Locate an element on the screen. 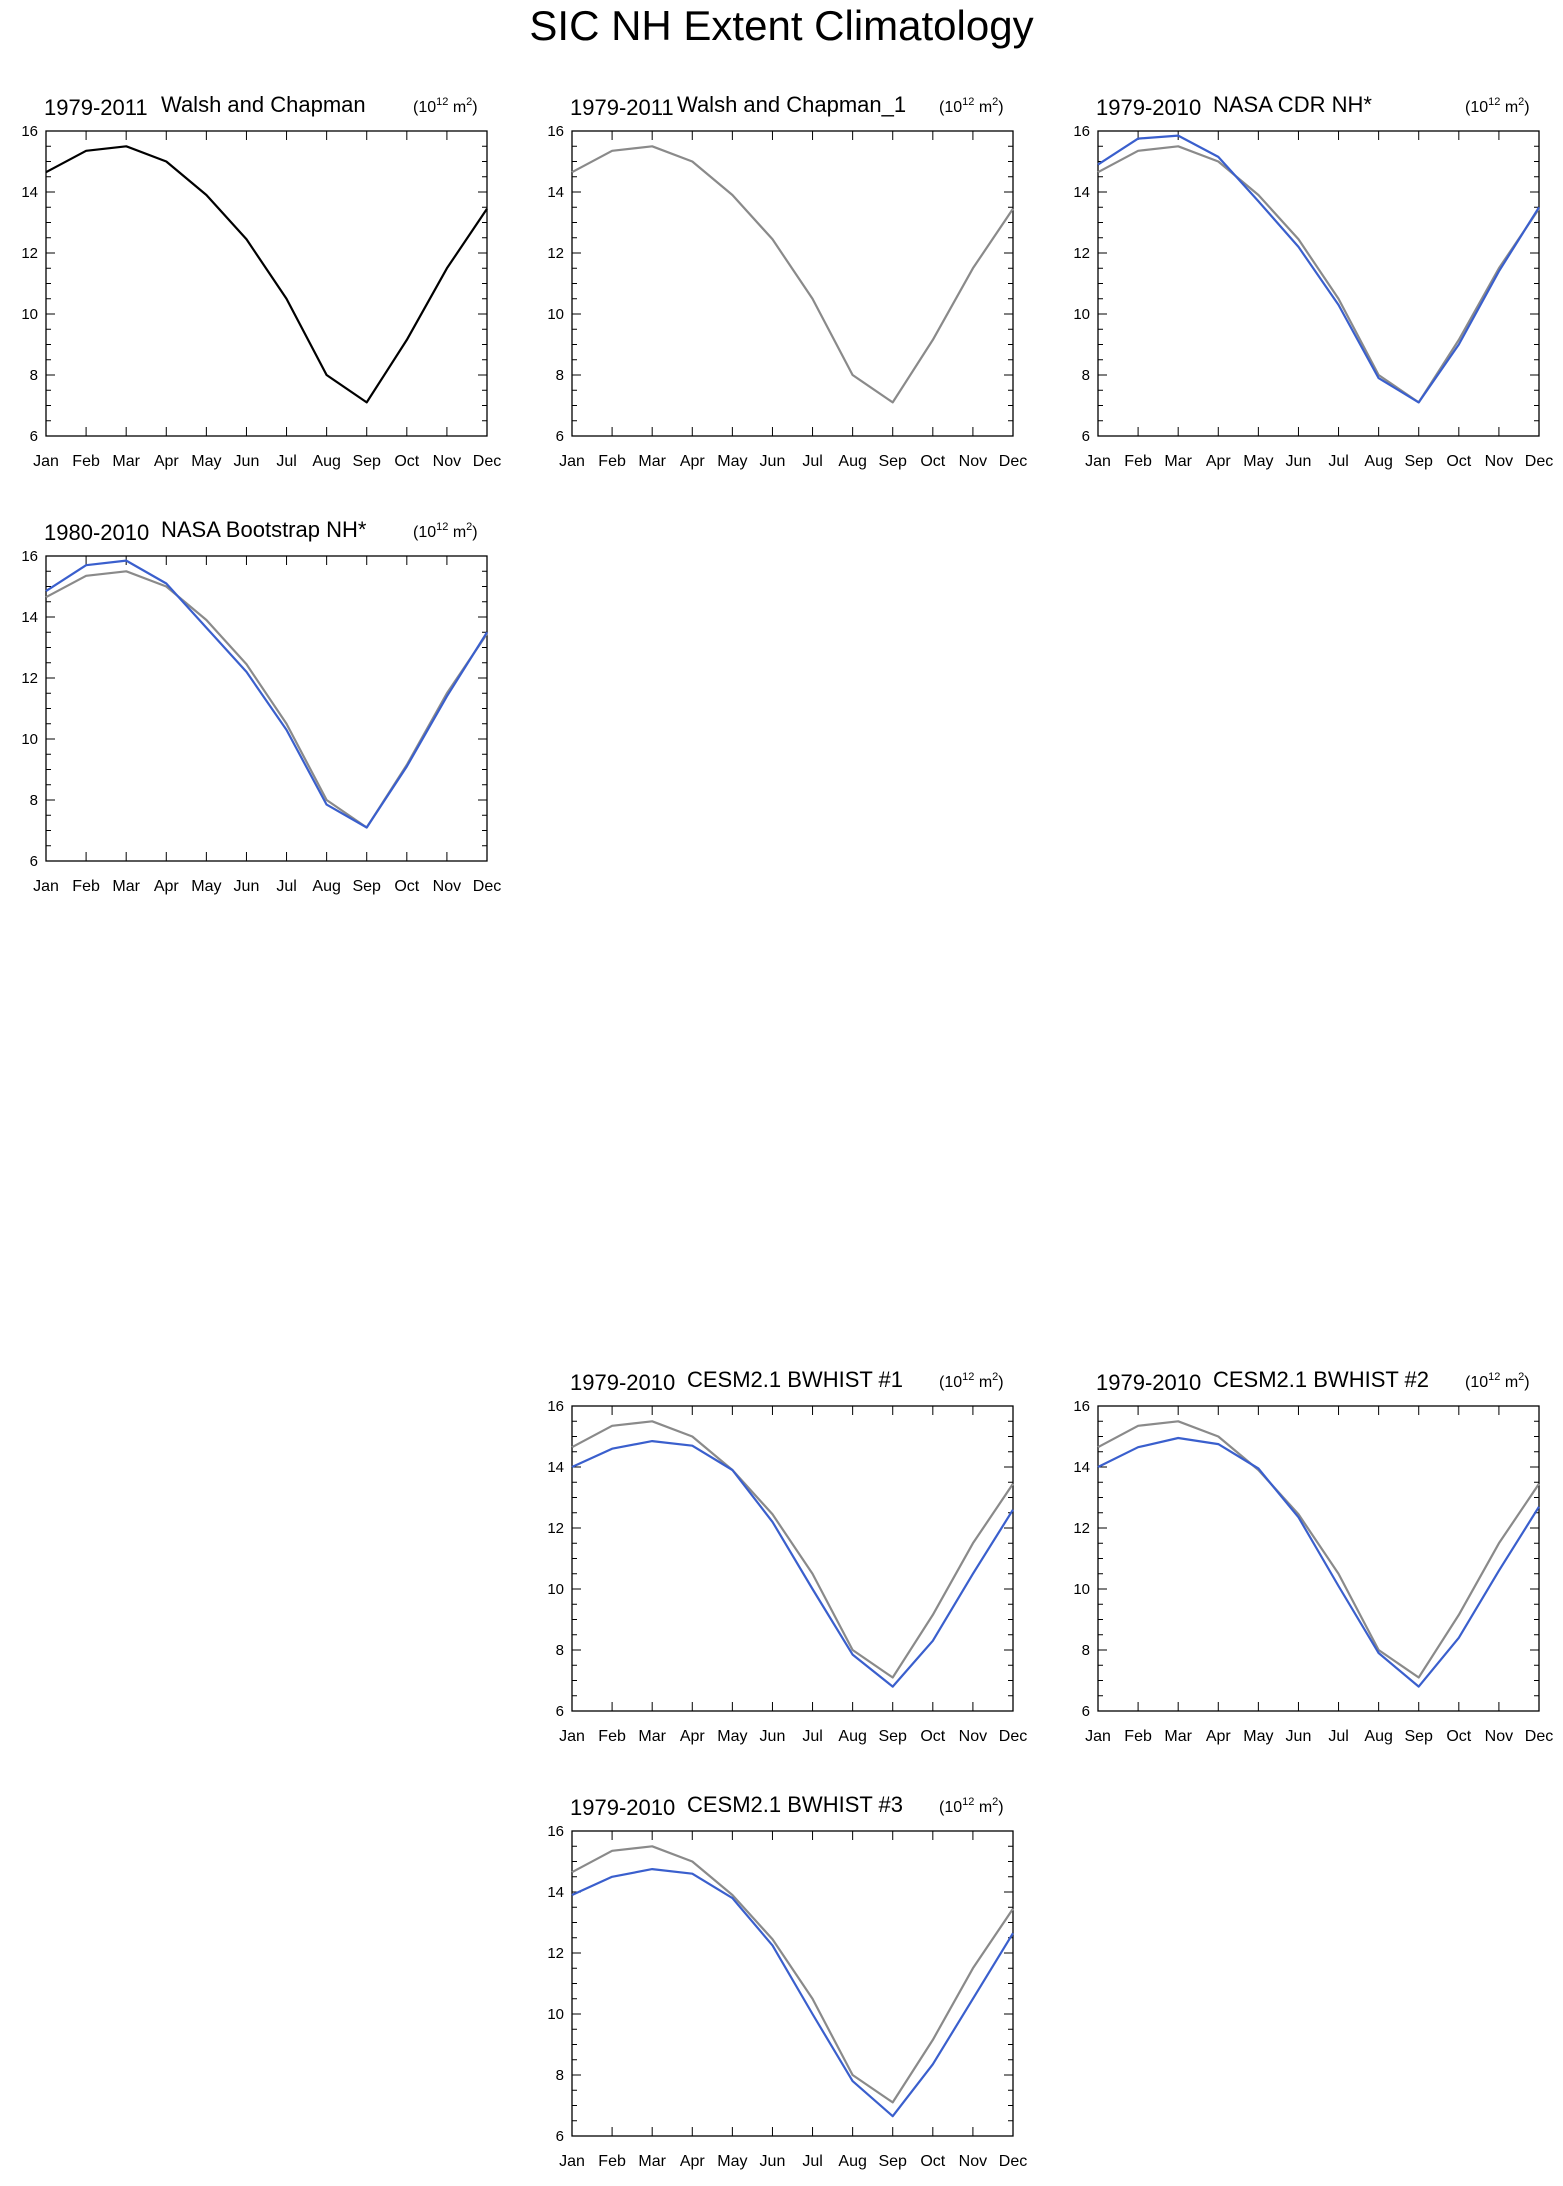 The image size is (1563, 2186). panel-period: 1979-2010 is located at coordinates (622, 1382).